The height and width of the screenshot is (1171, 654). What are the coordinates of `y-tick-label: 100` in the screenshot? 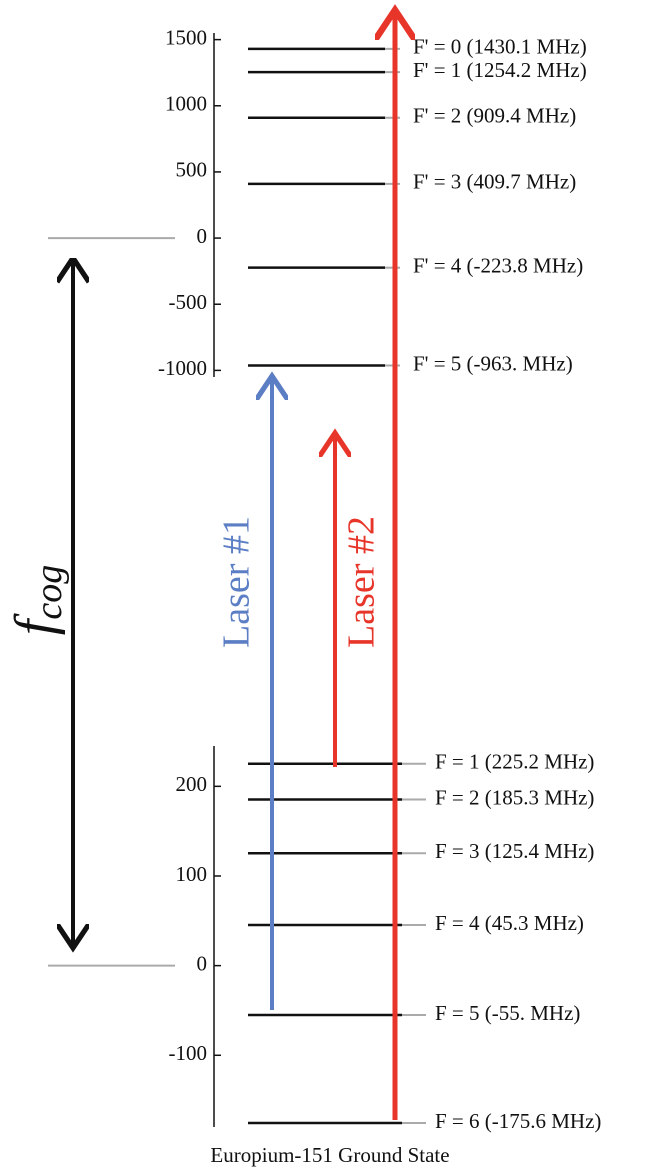 It's located at (192, 874).